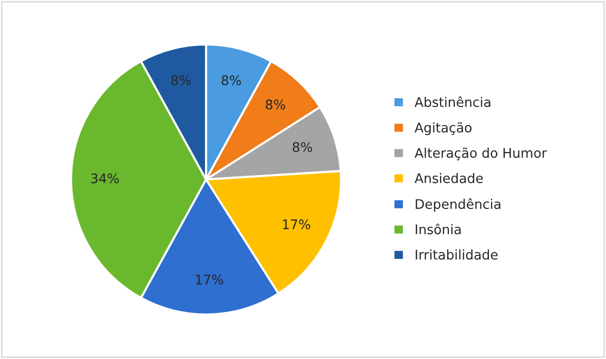  Describe the element at coordinates (438, 229) in the screenshot. I see `legend-label: Insônia` at that location.